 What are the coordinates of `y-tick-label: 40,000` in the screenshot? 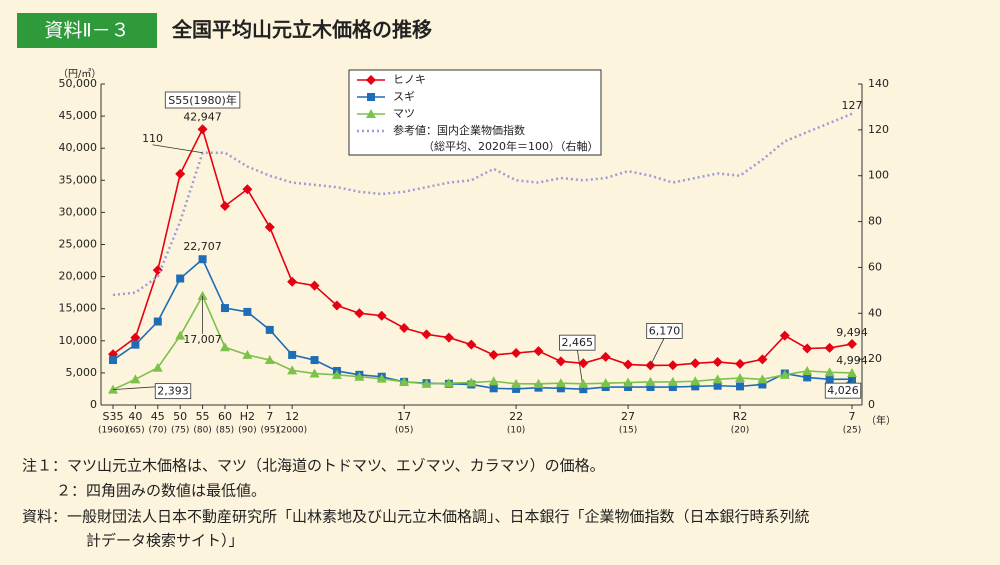 It's located at (78, 147).